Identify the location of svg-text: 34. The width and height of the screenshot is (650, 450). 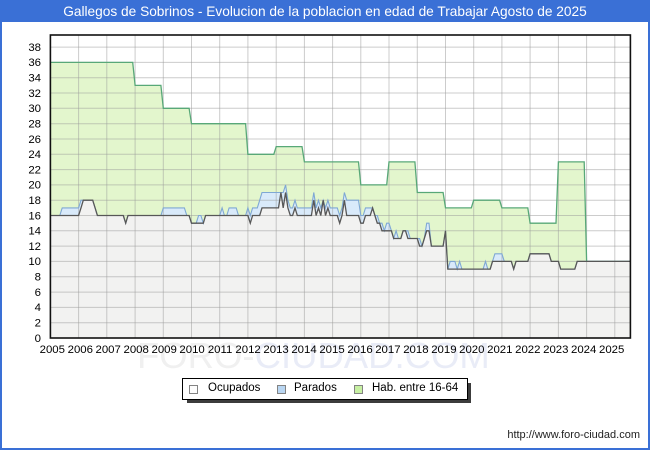
(34, 79).